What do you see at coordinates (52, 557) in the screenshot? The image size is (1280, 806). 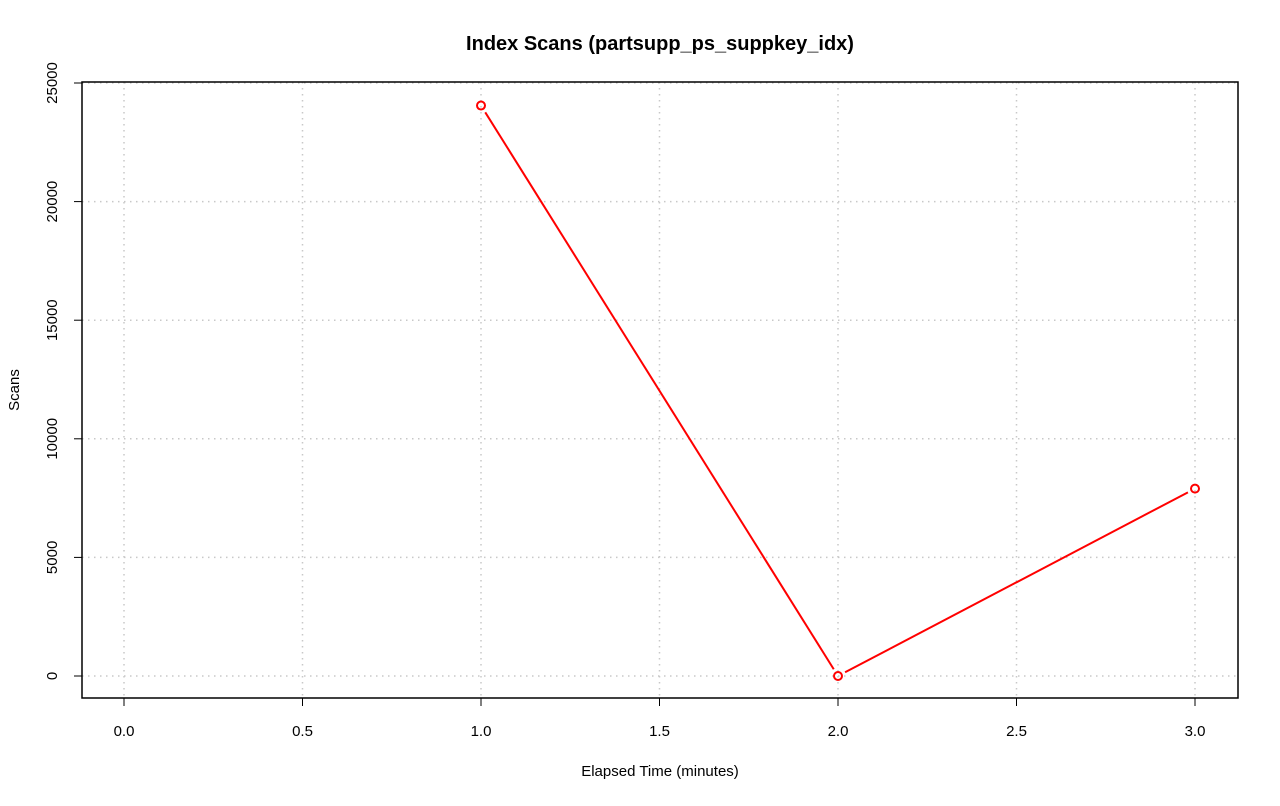 I see `y-tick-label: 5000` at bounding box center [52, 557].